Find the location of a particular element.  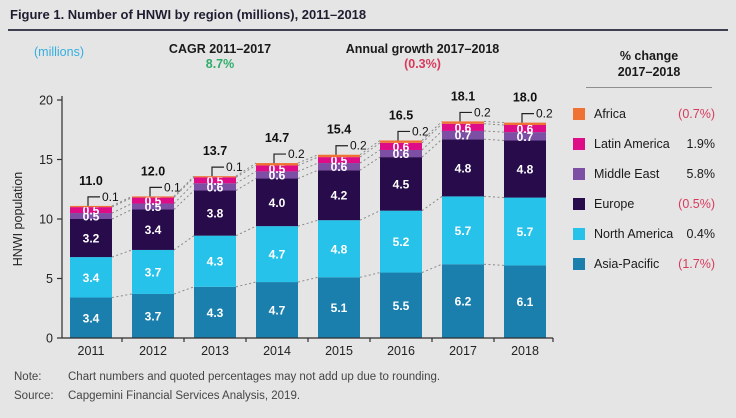

segment-value-label: 5.2 is located at coordinates (401, 242).